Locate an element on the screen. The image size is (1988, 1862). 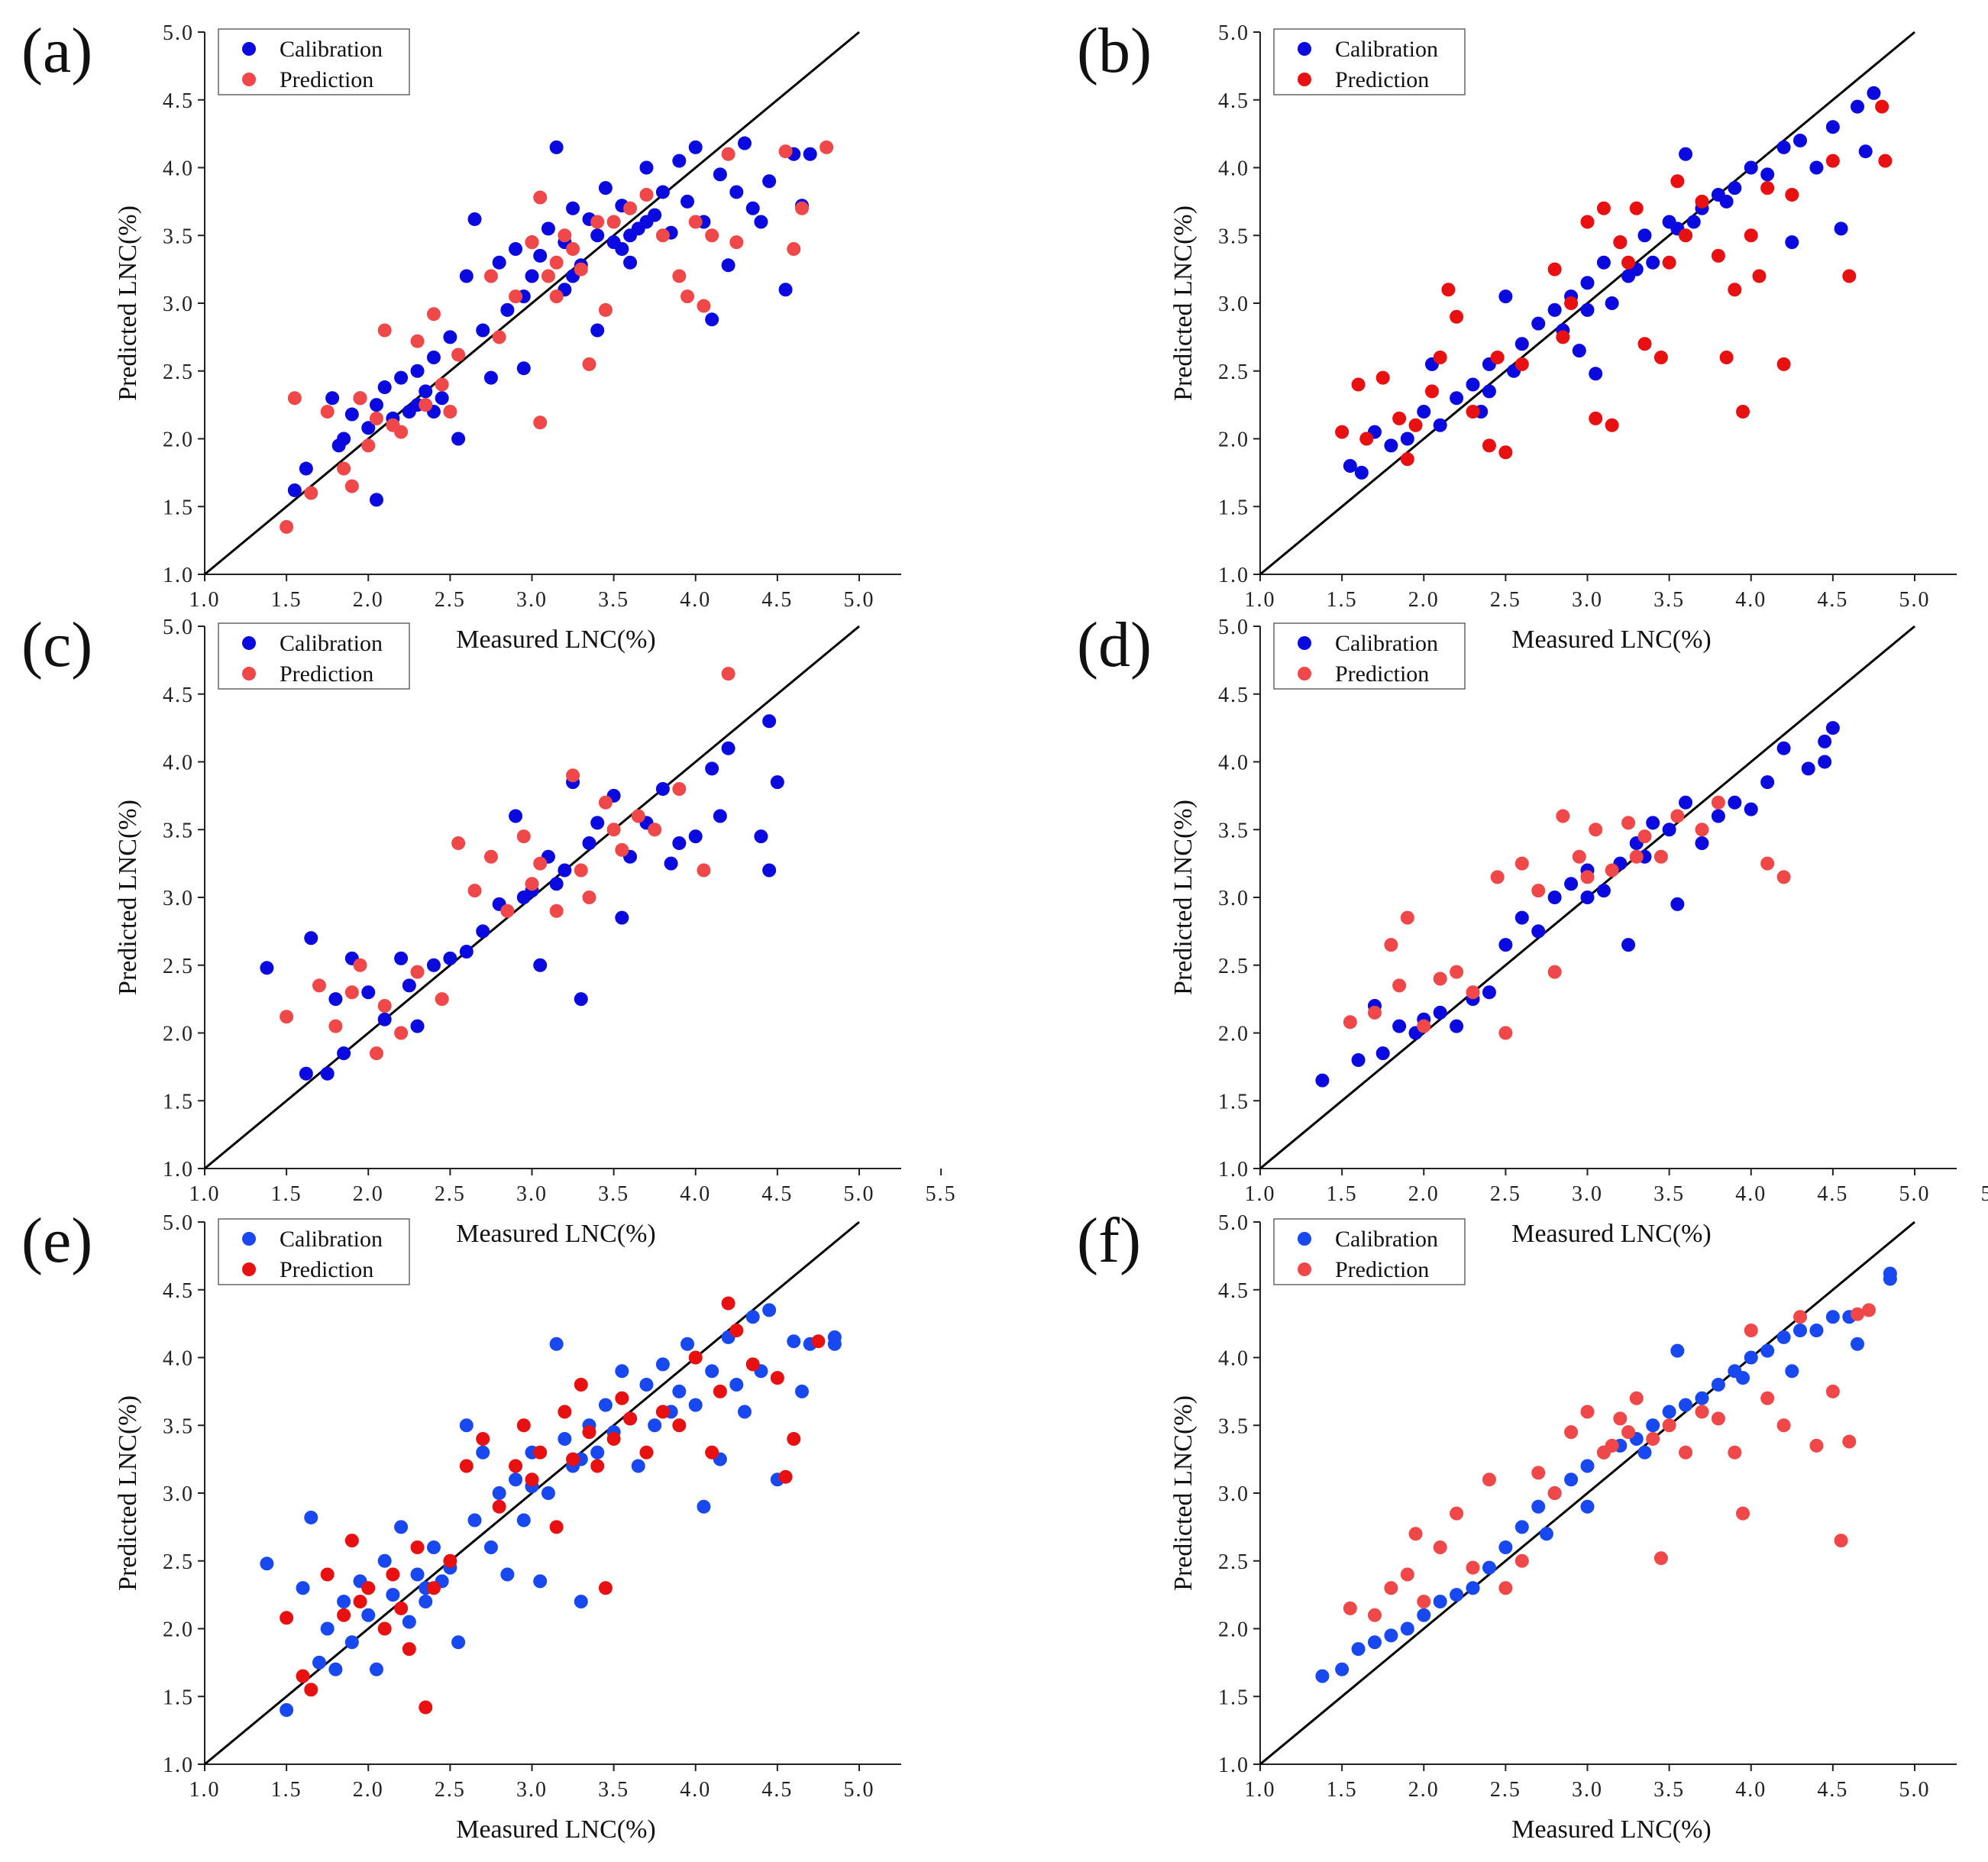
y-tick-label: 1.0 is located at coordinates (1233, 1766).